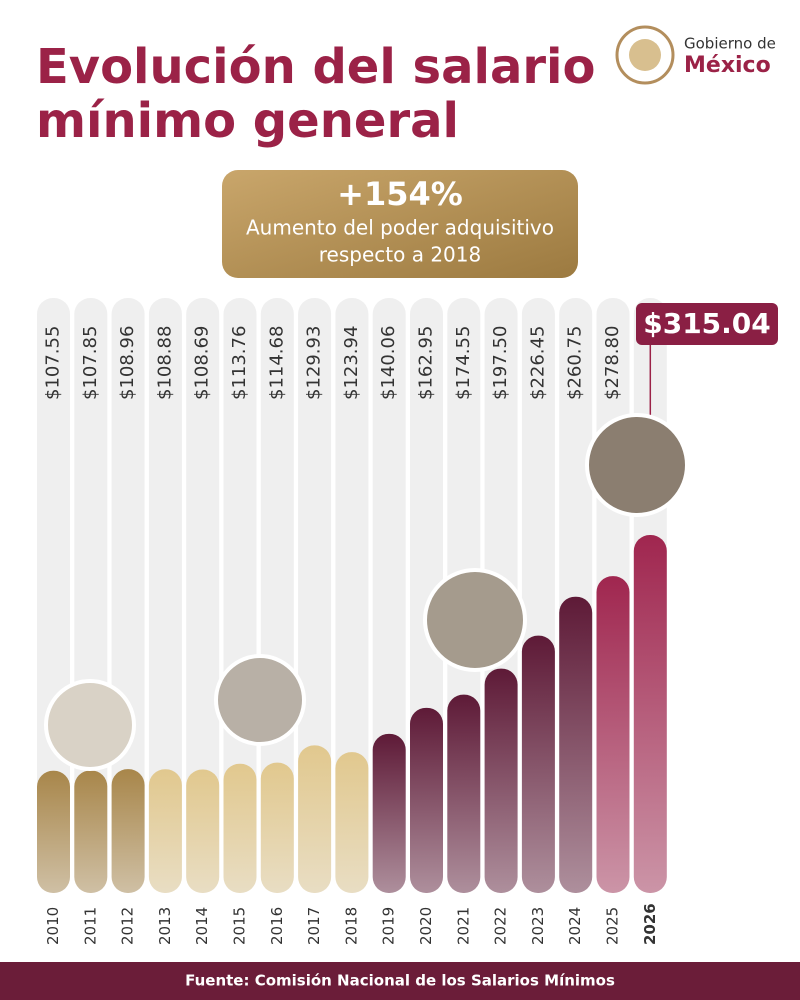  I want to click on footer-bar, so click(400, 981).